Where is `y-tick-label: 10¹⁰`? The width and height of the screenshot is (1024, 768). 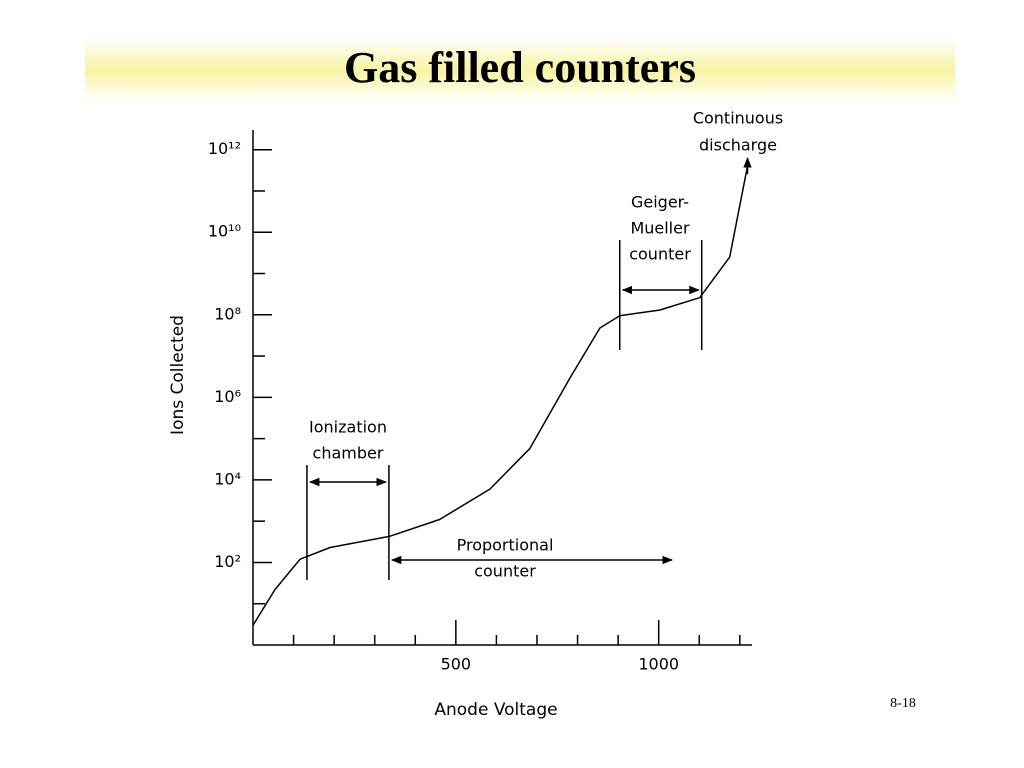
y-tick-label: 10¹⁰ is located at coordinates (224, 231).